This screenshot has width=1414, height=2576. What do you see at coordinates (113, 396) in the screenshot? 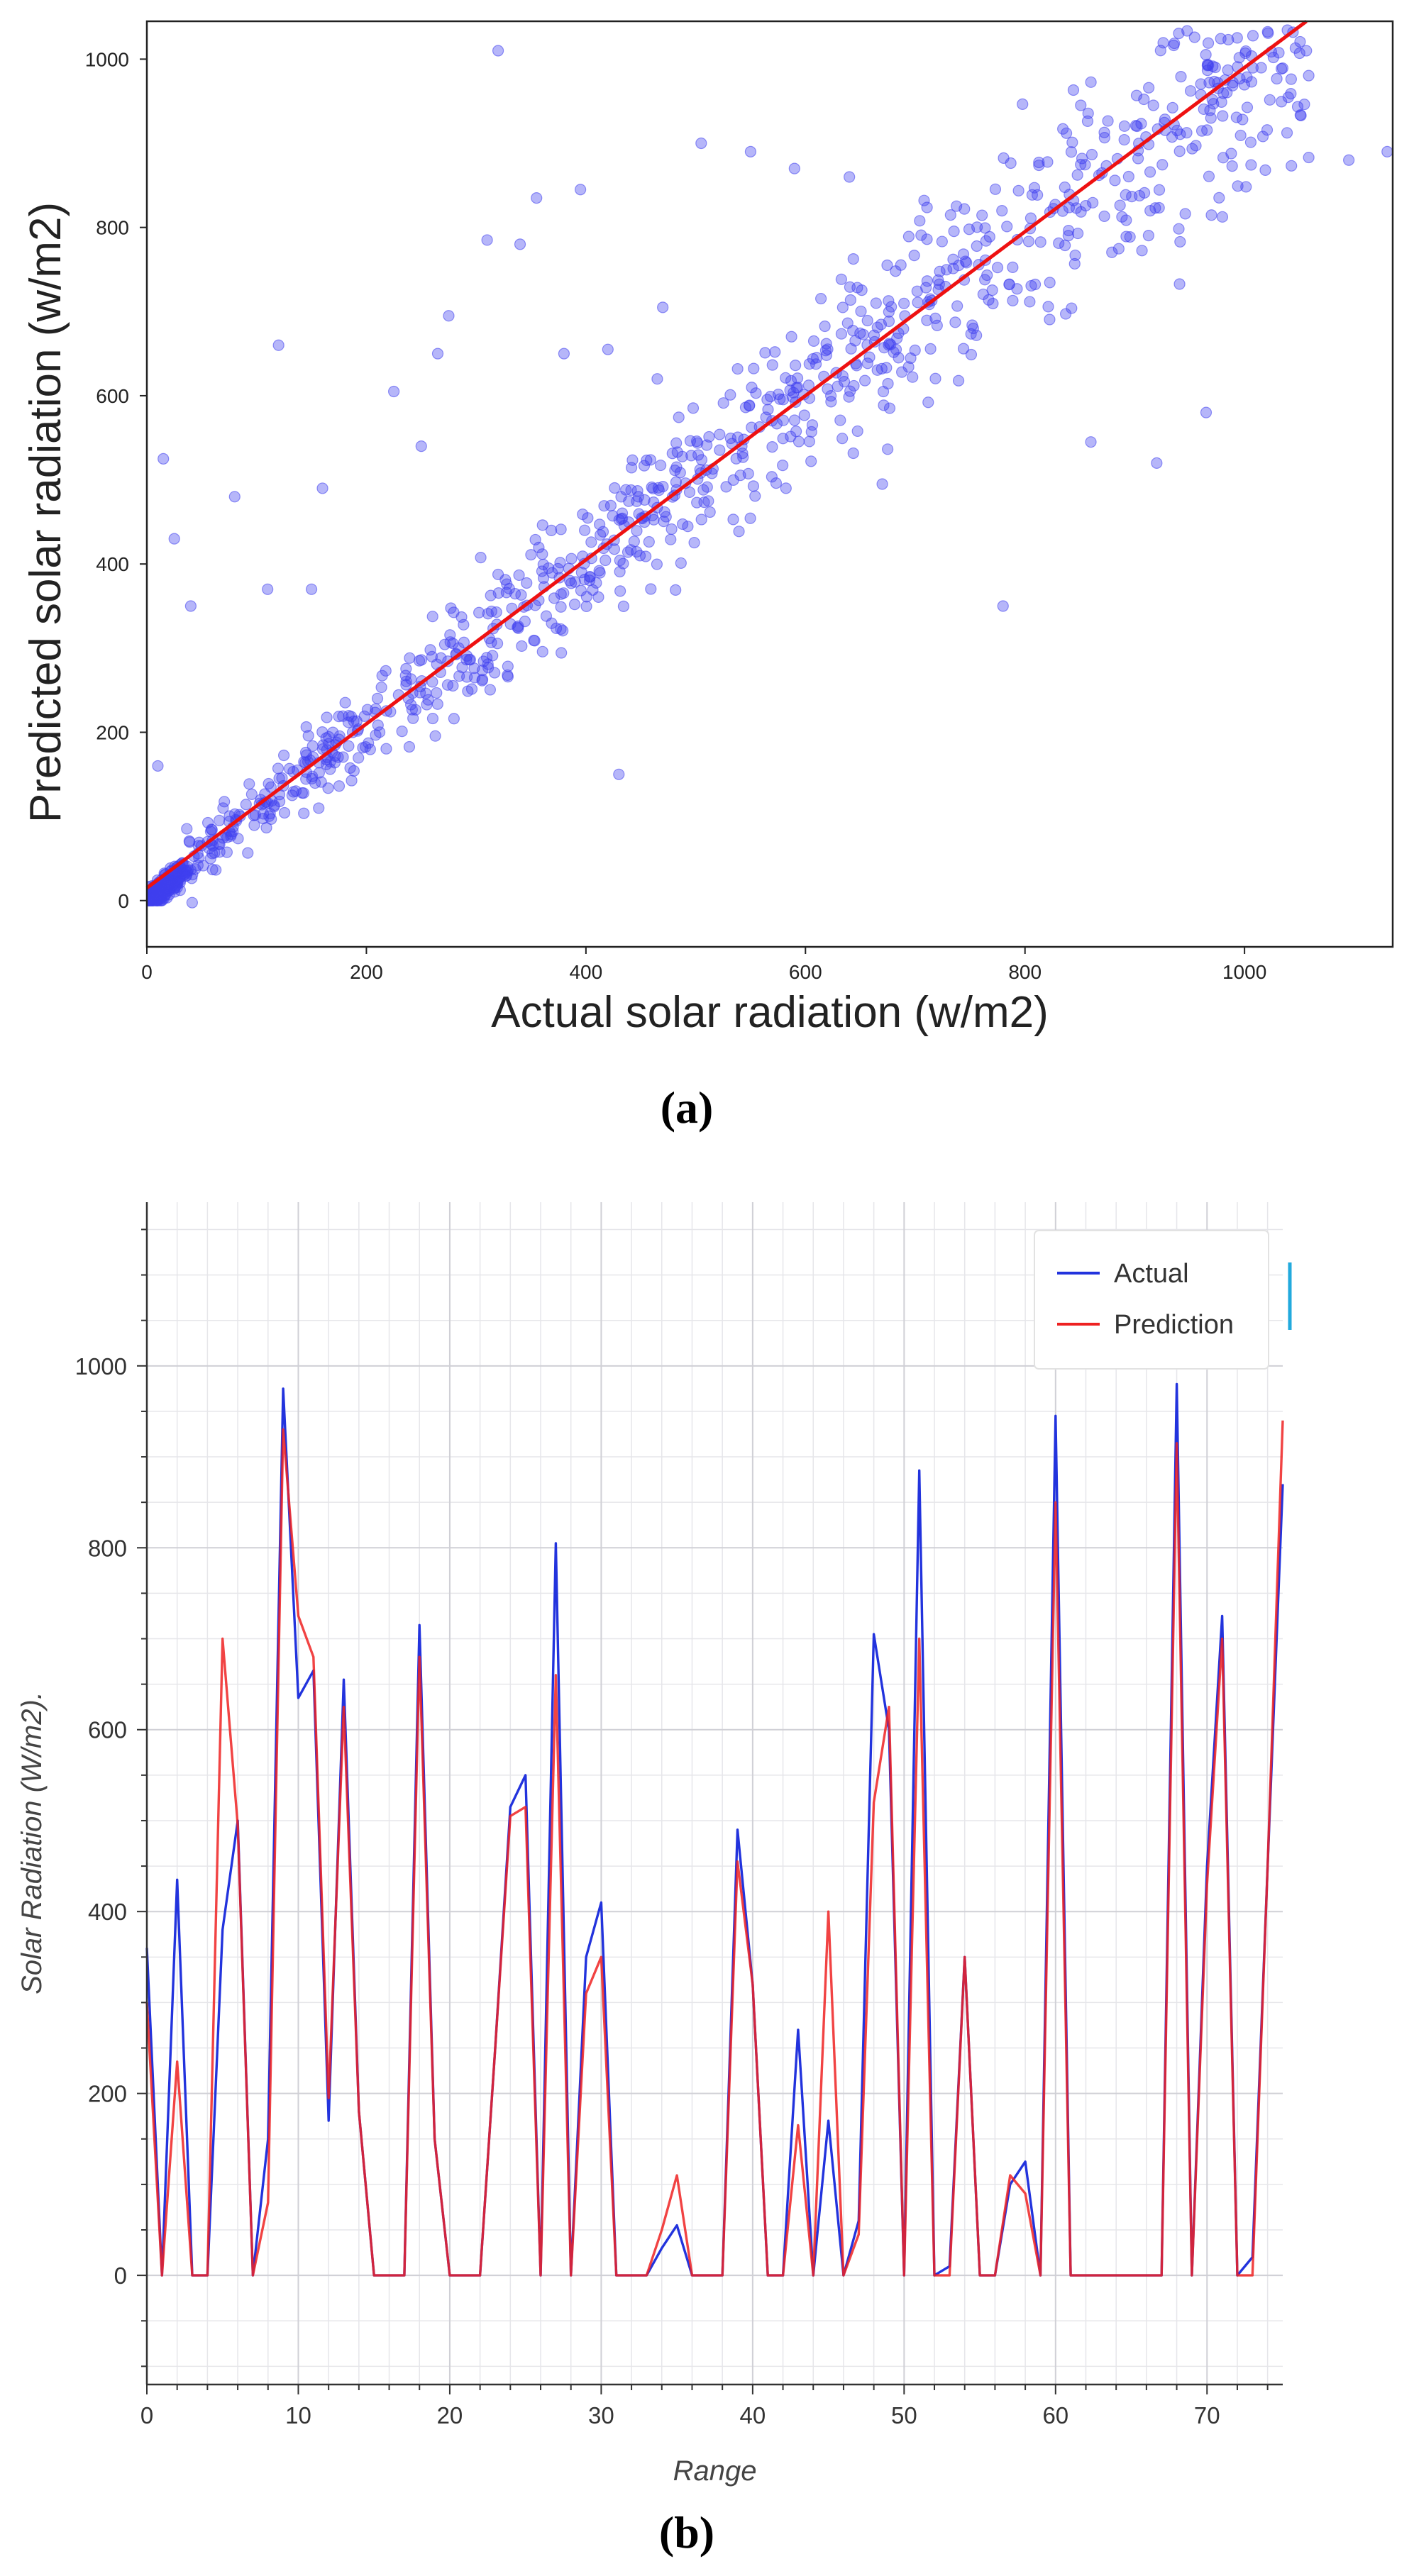
I see `scatter-y-tick-label: 600` at bounding box center [113, 396].